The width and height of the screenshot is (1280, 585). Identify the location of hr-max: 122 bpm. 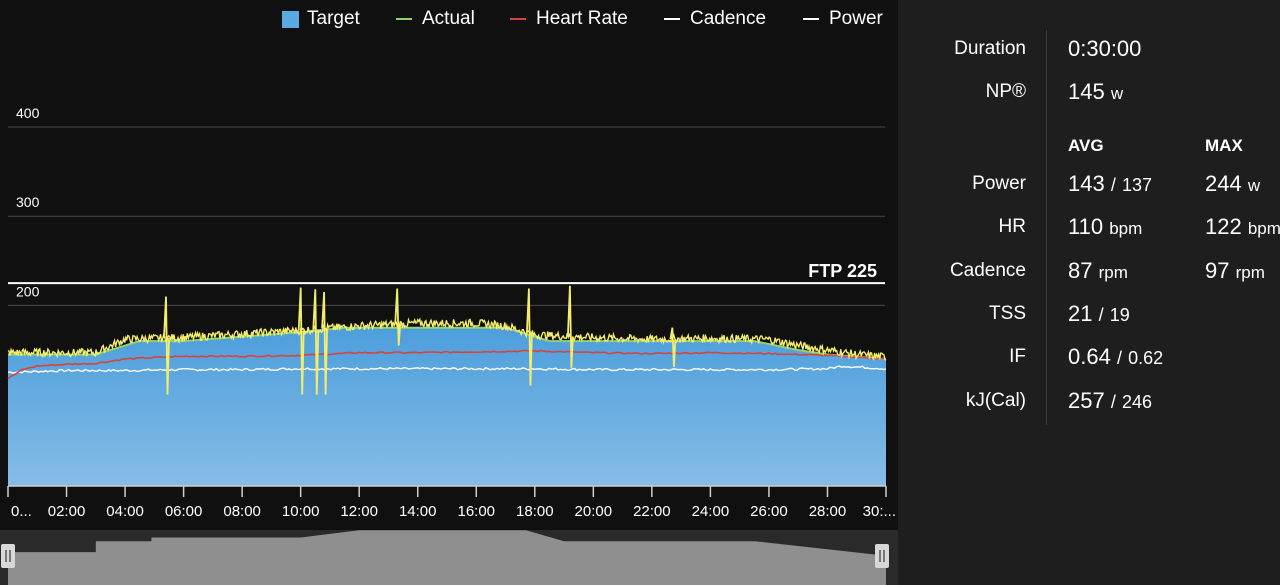
(1242, 227).